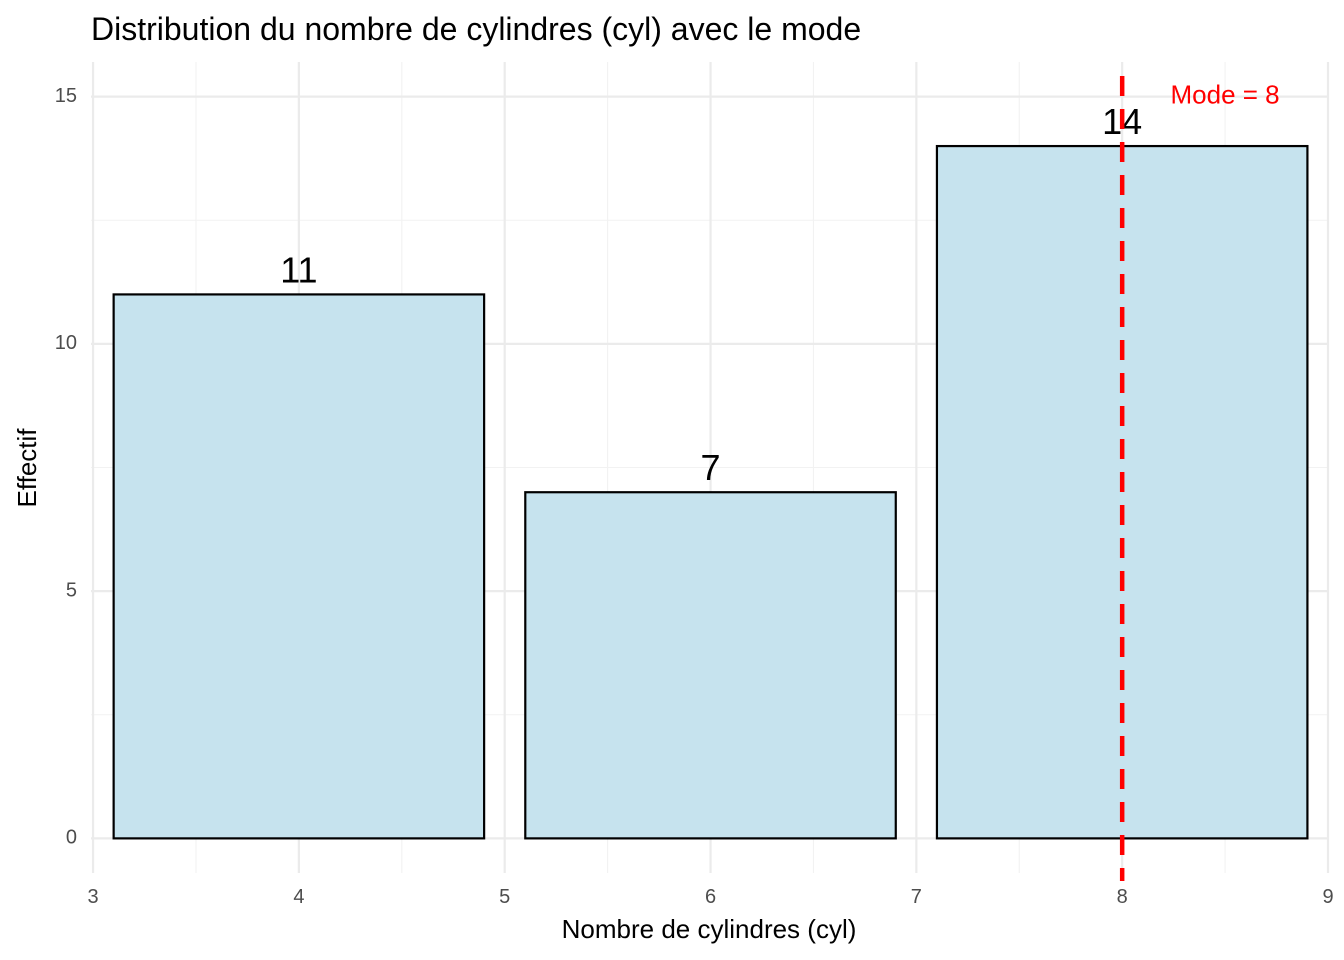 The height and width of the screenshot is (960, 1344). Describe the element at coordinates (66, 467) in the screenshot. I see `y-axis-tick-labels: 0 5 10 15` at that location.